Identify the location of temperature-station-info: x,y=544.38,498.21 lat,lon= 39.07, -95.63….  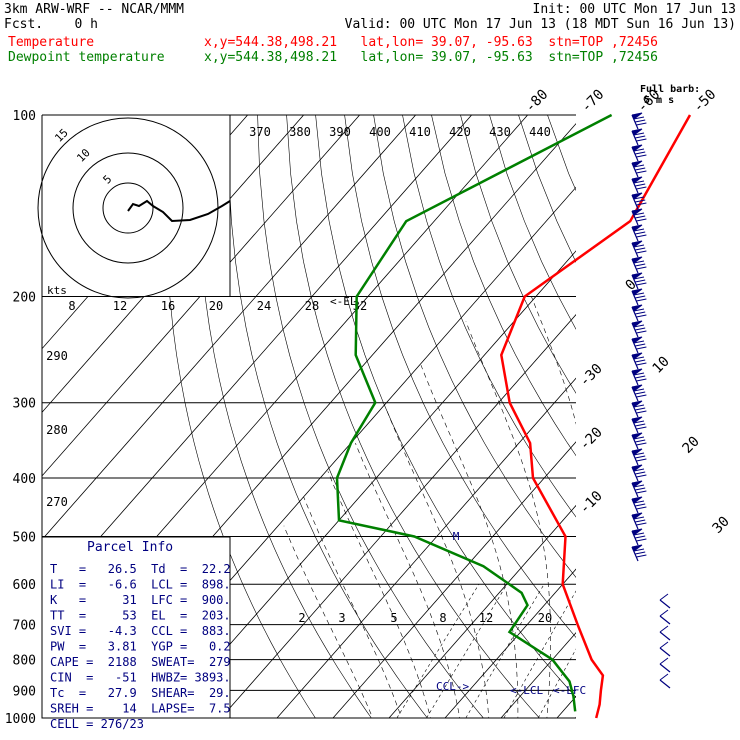
(431, 42).